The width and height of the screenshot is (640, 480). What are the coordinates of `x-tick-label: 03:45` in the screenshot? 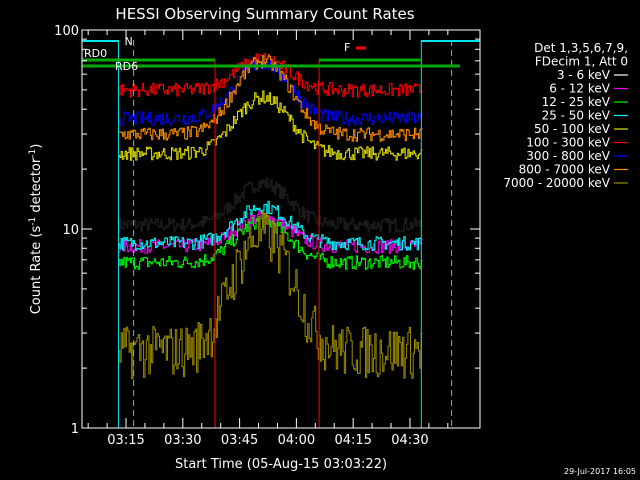 It's located at (239, 440).